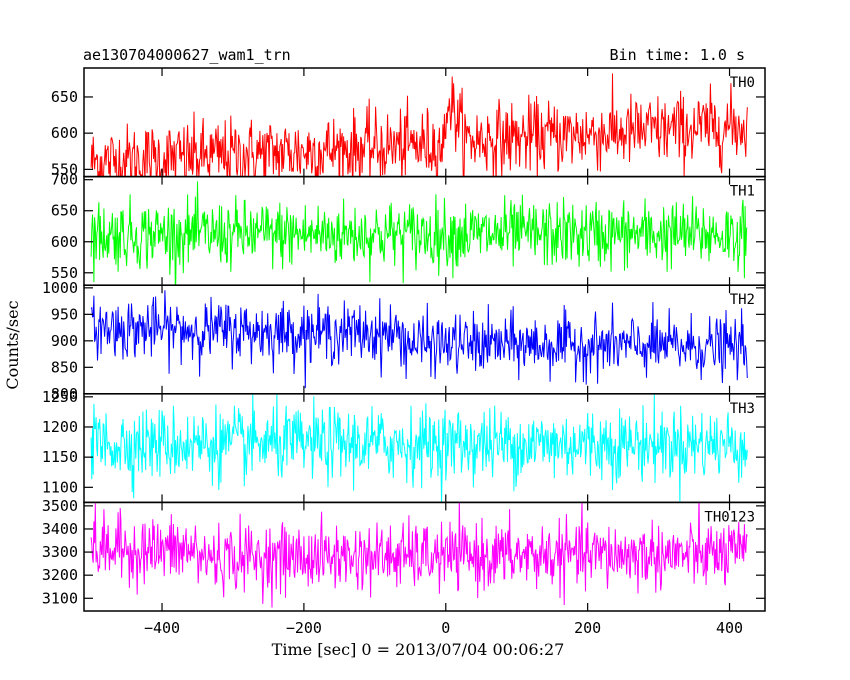 The height and width of the screenshot is (680, 850). What do you see at coordinates (742, 192) in the screenshot?
I see `panel-label-th1: TH1` at bounding box center [742, 192].